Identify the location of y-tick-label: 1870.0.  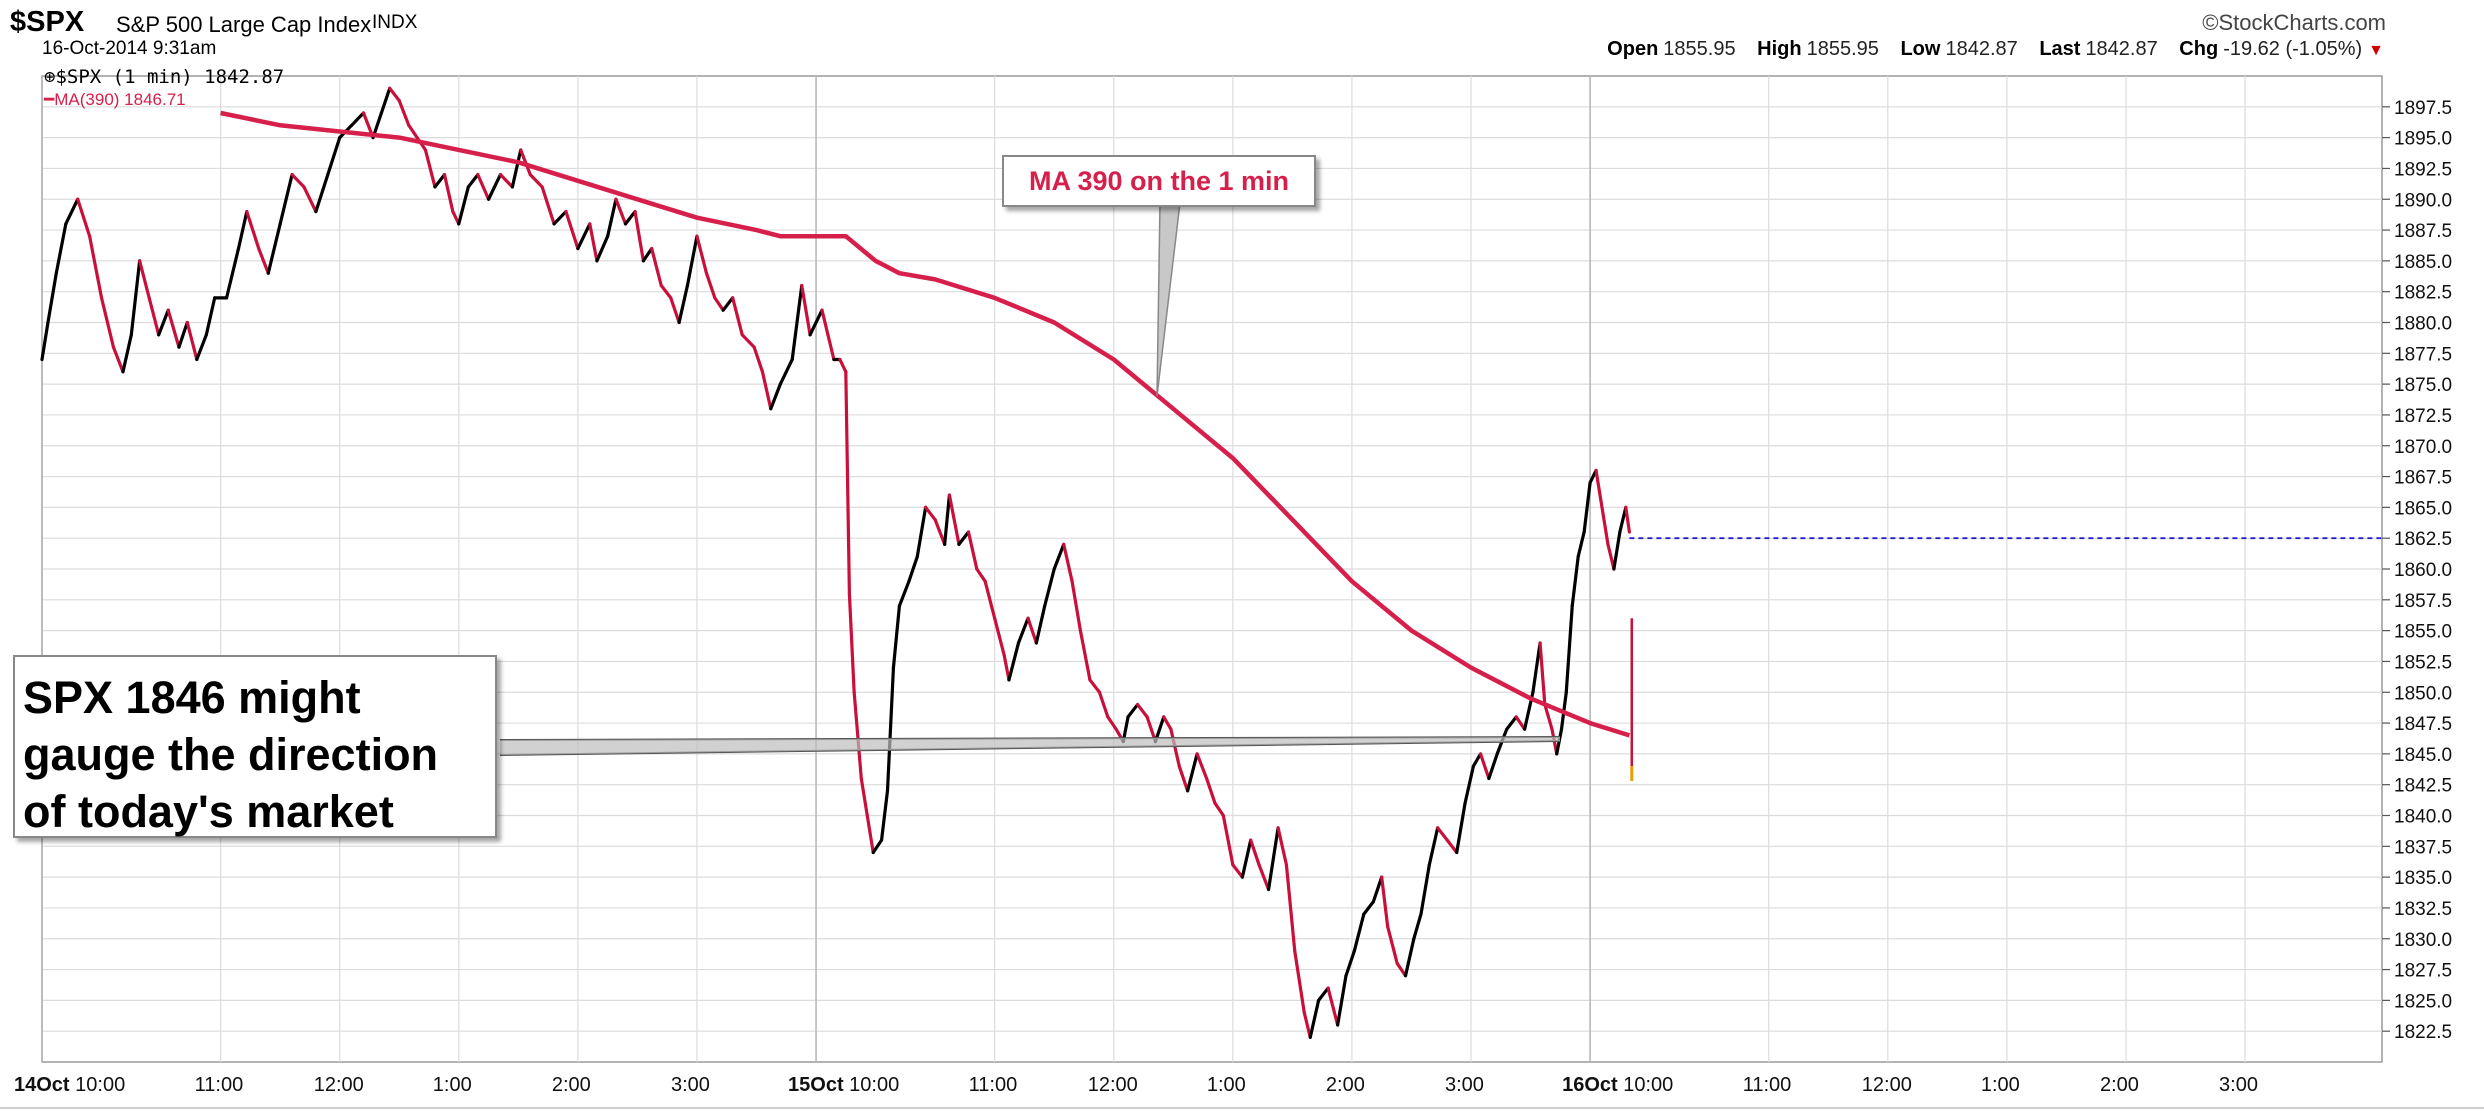
(2423, 447).